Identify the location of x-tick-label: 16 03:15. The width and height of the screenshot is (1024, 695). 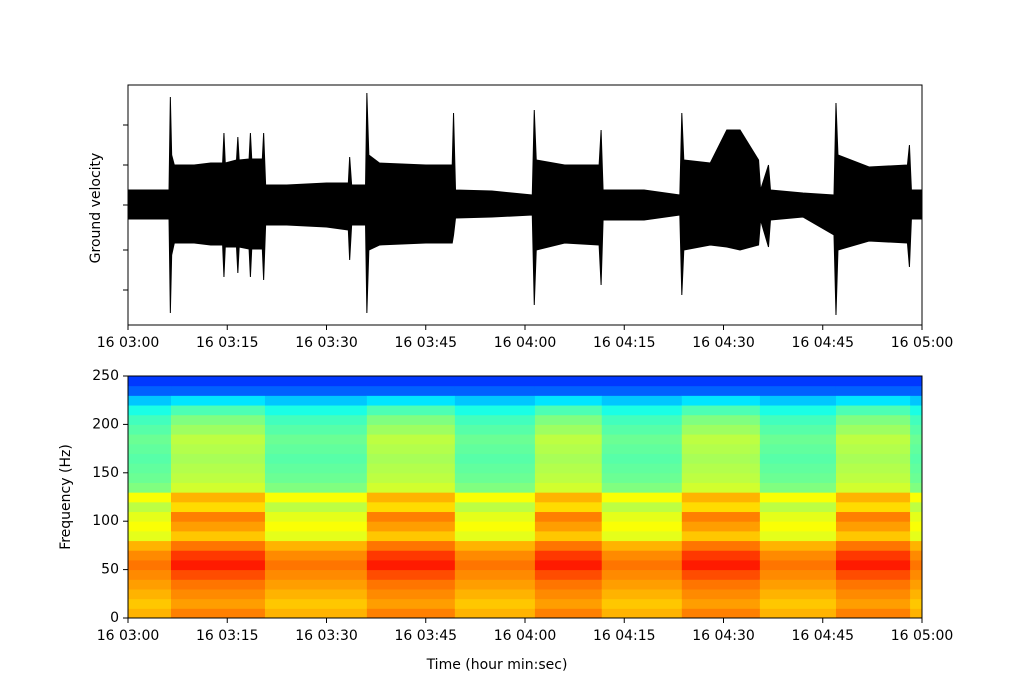
(227, 343).